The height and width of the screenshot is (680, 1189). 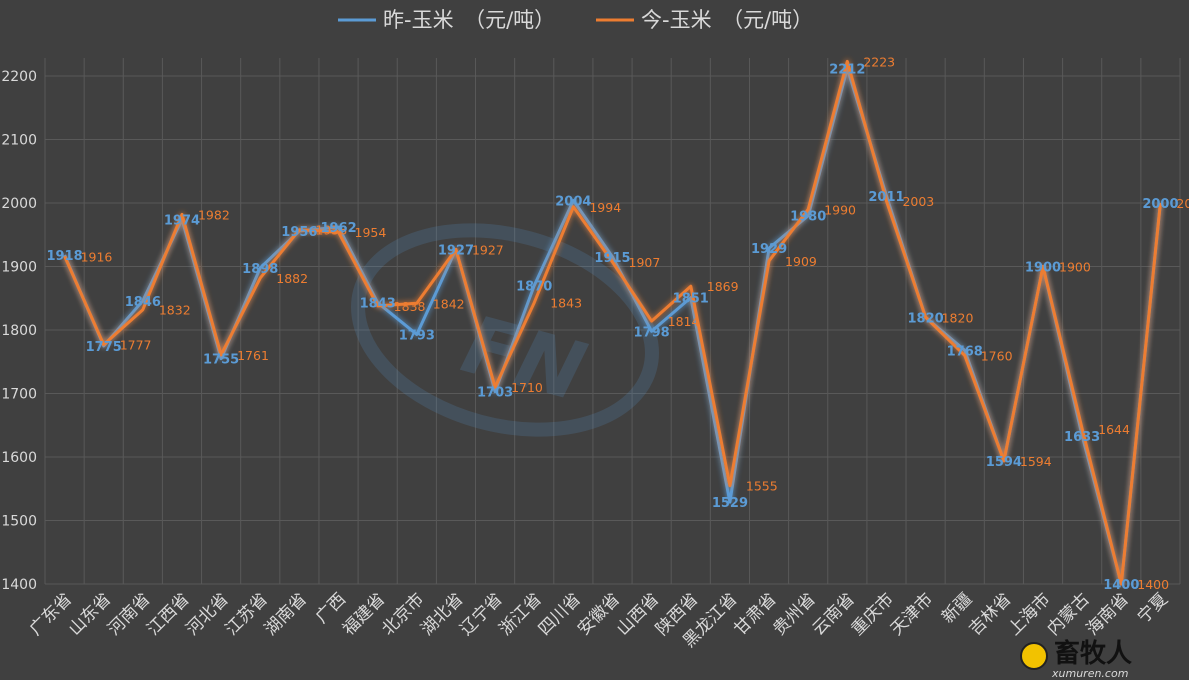 I want to click on data-label-old: 1793, so click(x=417, y=335).